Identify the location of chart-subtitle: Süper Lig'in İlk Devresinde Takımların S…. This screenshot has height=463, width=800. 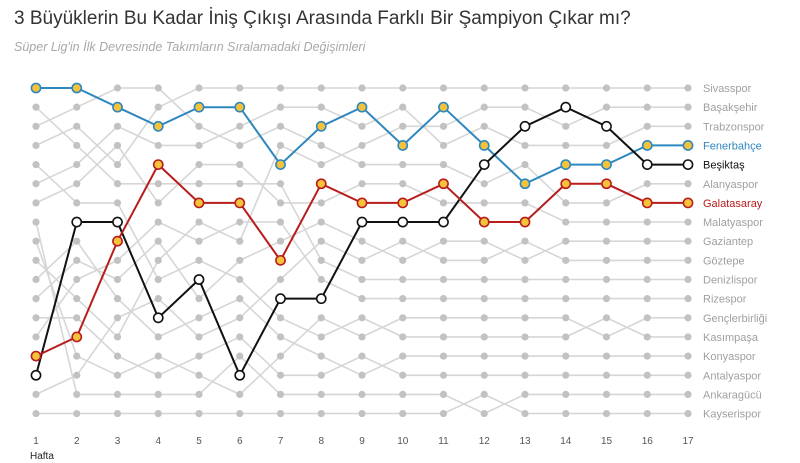
(190, 47).